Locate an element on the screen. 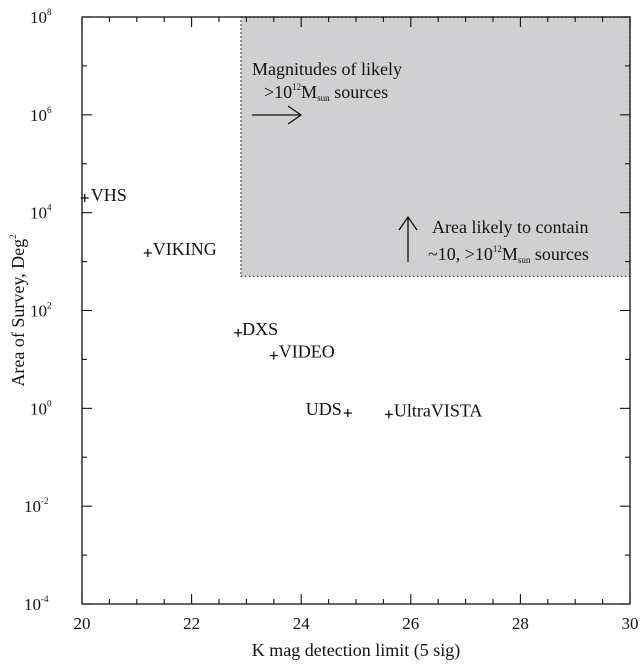 Image resolution: width=644 pixels, height=664 pixels. point-uds: UDS is located at coordinates (329, 409).